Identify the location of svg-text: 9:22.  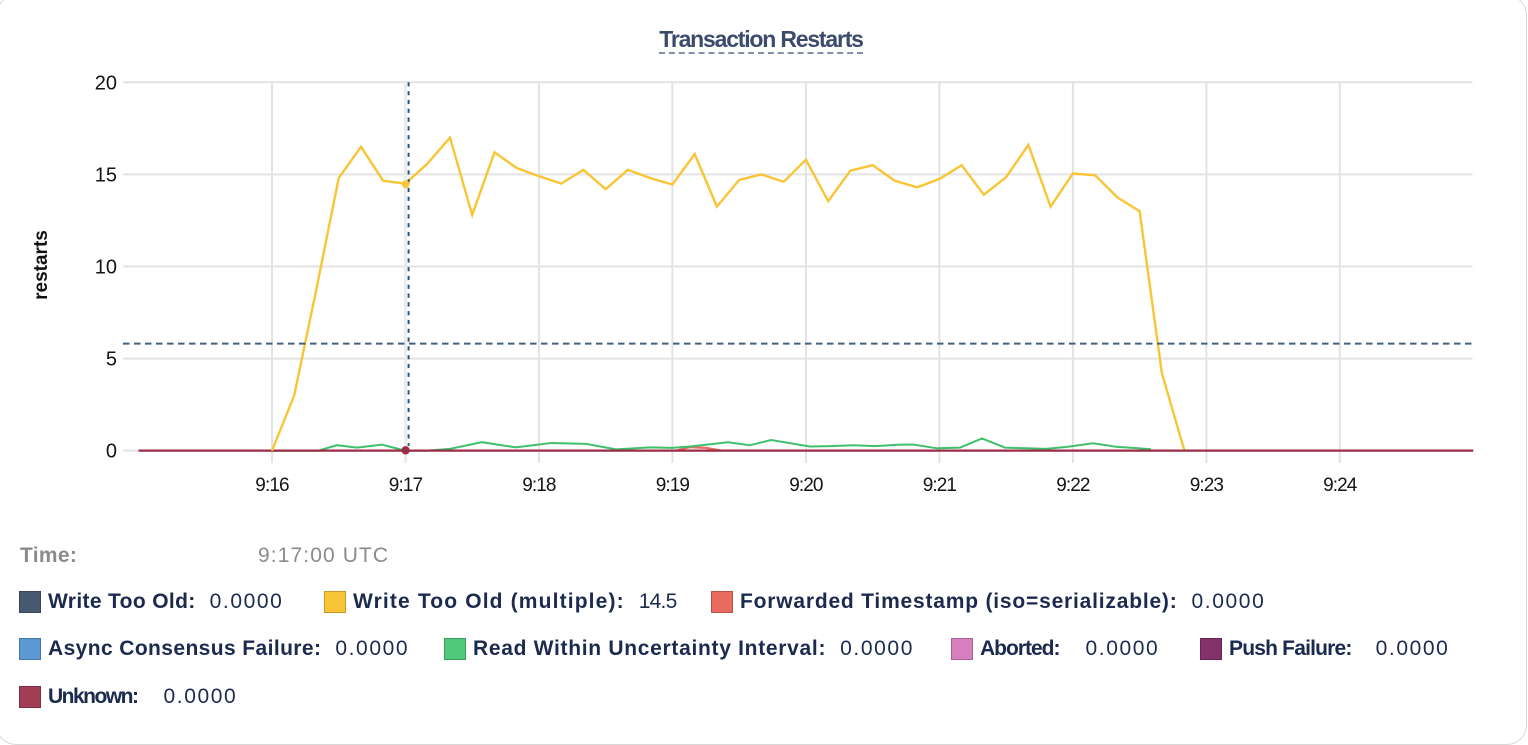
(1073, 485).